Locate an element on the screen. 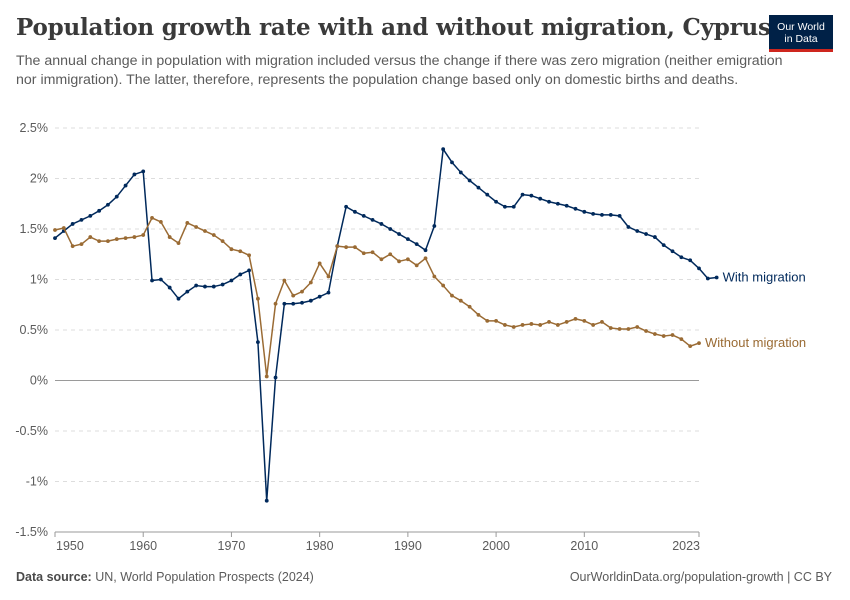 The width and height of the screenshot is (850, 600). y-tick-label: 0% is located at coordinates (39, 381).